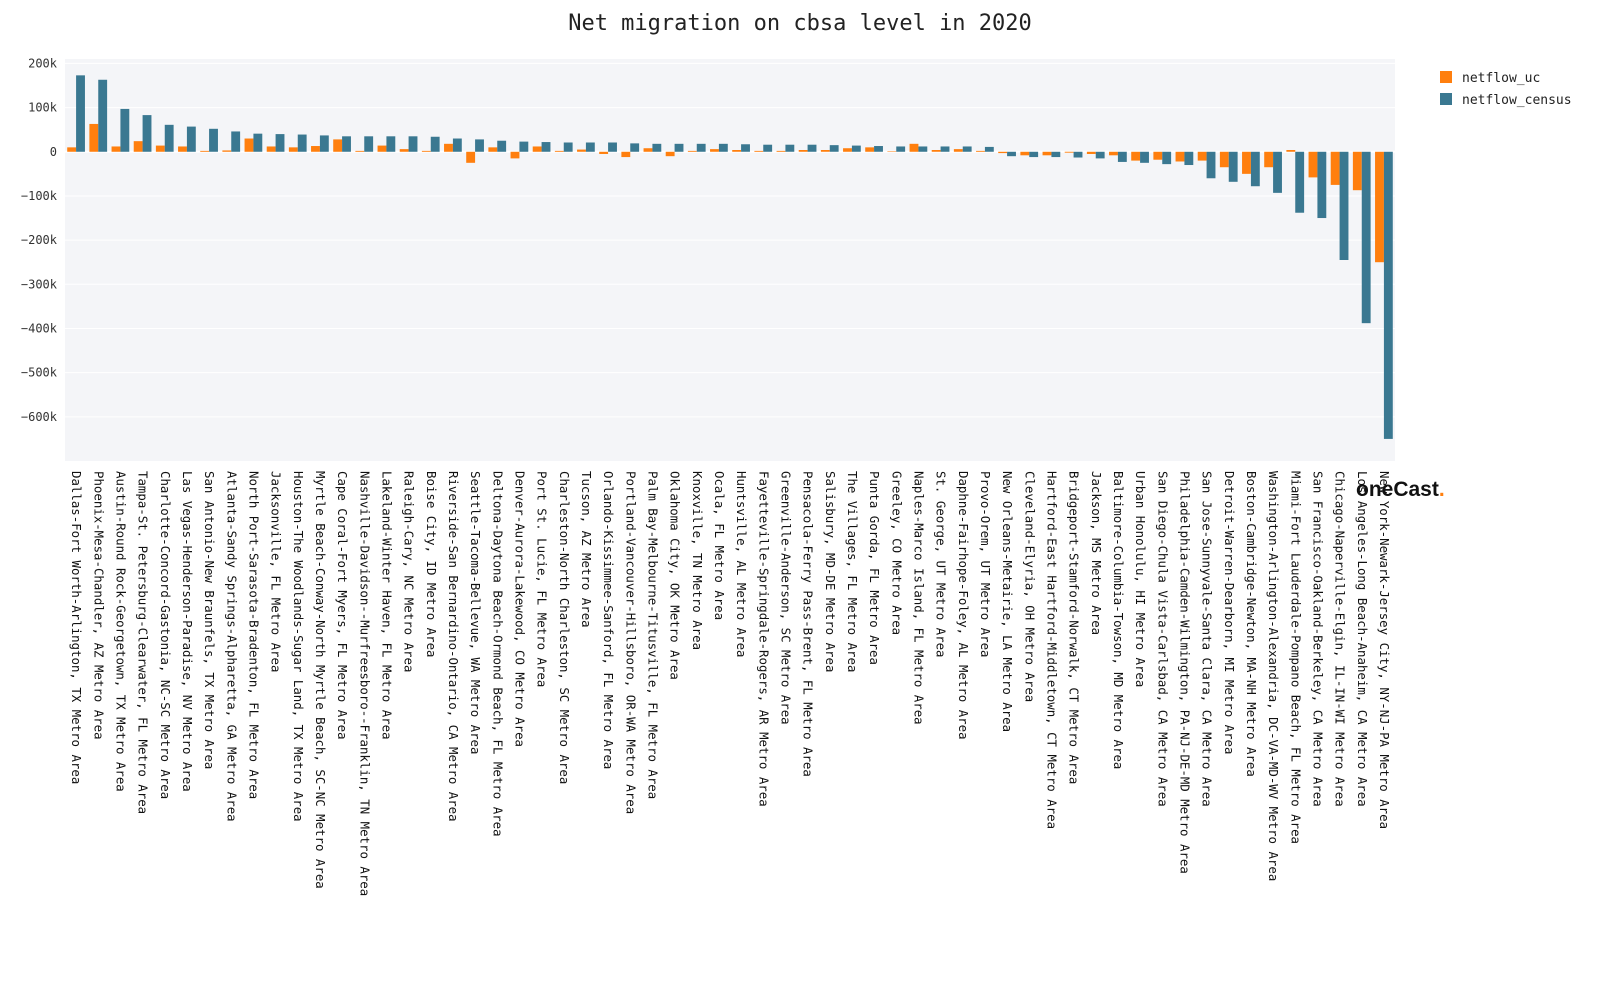 The width and height of the screenshot is (1600, 1000). Describe the element at coordinates (1506, 89) in the screenshot. I see `legend: netflow_uc netflow_census` at that location.